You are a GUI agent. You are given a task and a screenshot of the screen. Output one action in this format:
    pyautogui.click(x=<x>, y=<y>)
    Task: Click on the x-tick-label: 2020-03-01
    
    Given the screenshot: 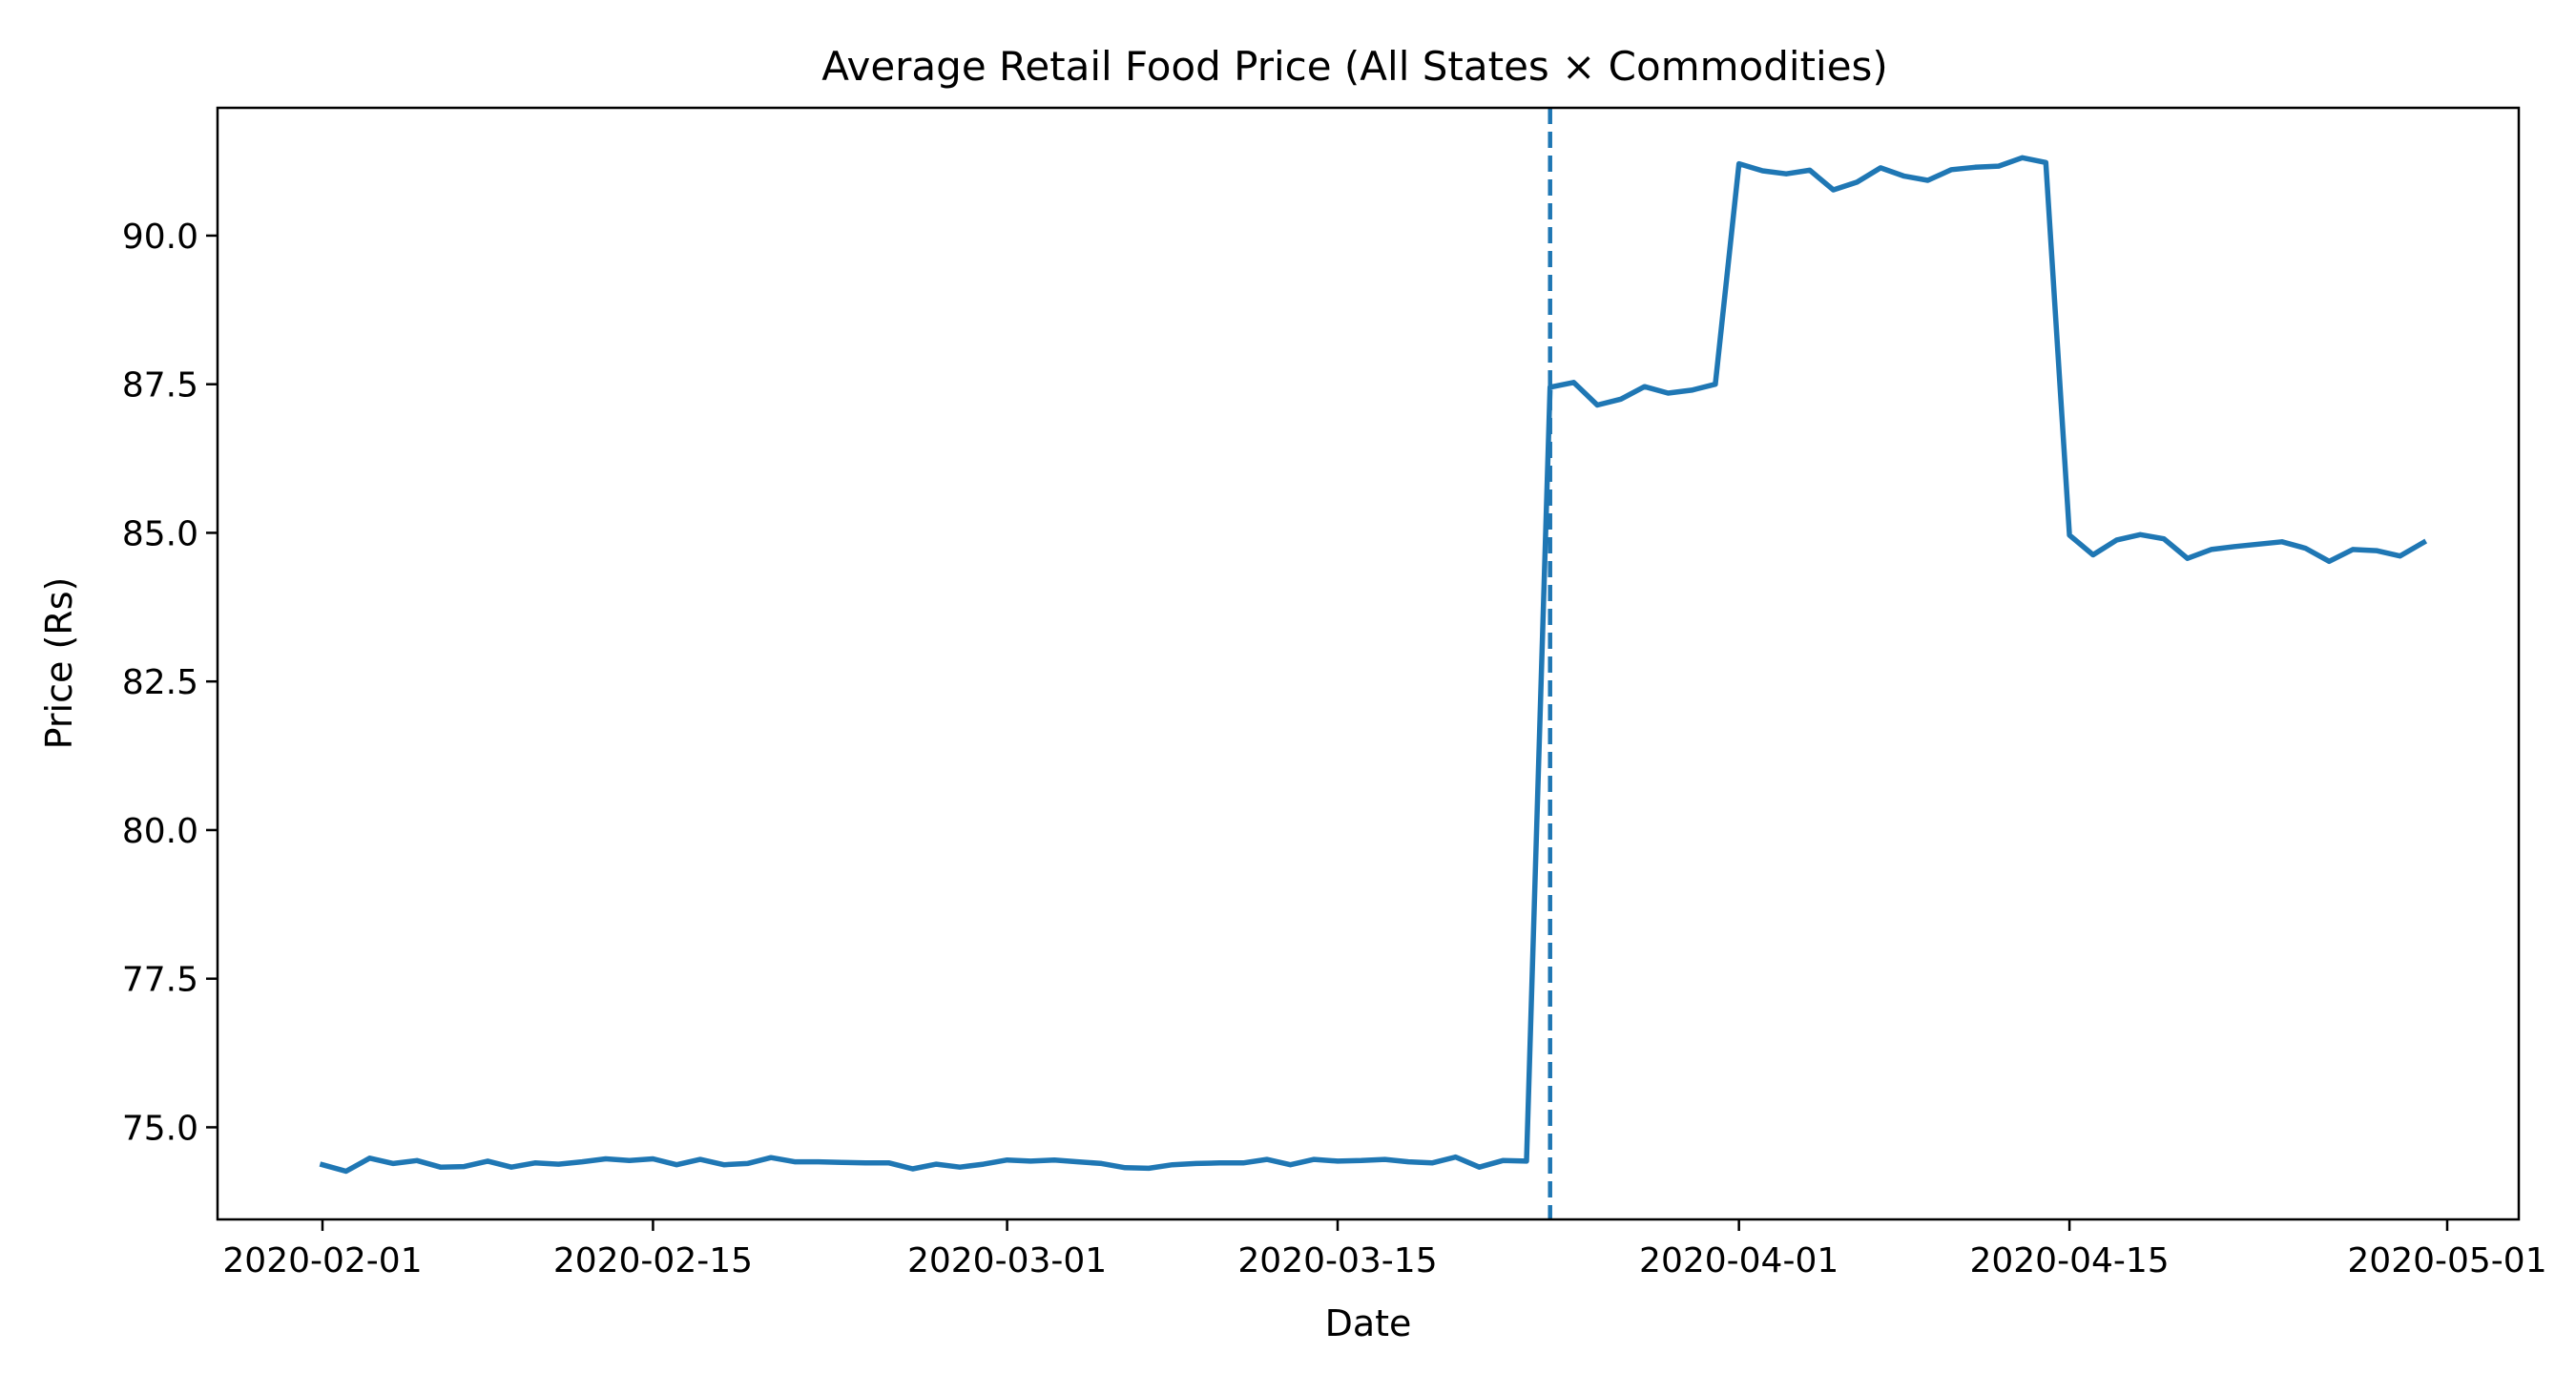 What is the action you would take?
    pyautogui.click(x=1007, y=1260)
    